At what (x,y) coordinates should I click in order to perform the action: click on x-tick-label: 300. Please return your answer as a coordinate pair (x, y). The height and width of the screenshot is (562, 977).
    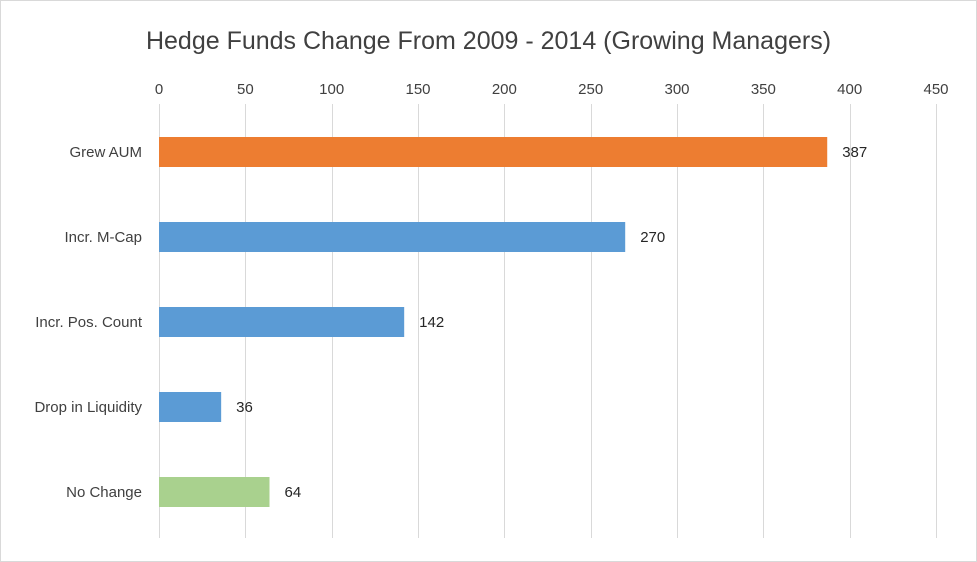
    Looking at the image, I should click on (676, 89).